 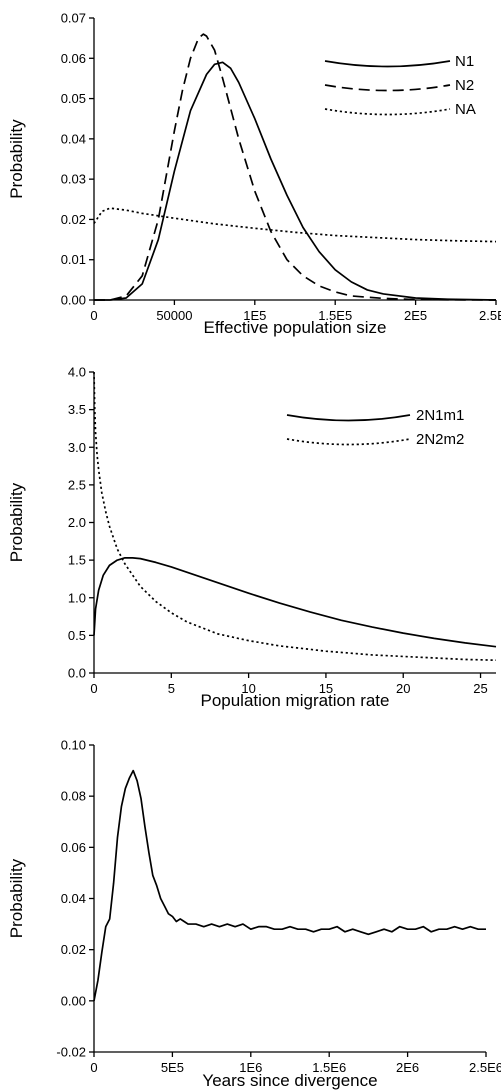 What do you see at coordinates (77, 635) in the screenshot?
I see `y-tick-label: 0.5` at bounding box center [77, 635].